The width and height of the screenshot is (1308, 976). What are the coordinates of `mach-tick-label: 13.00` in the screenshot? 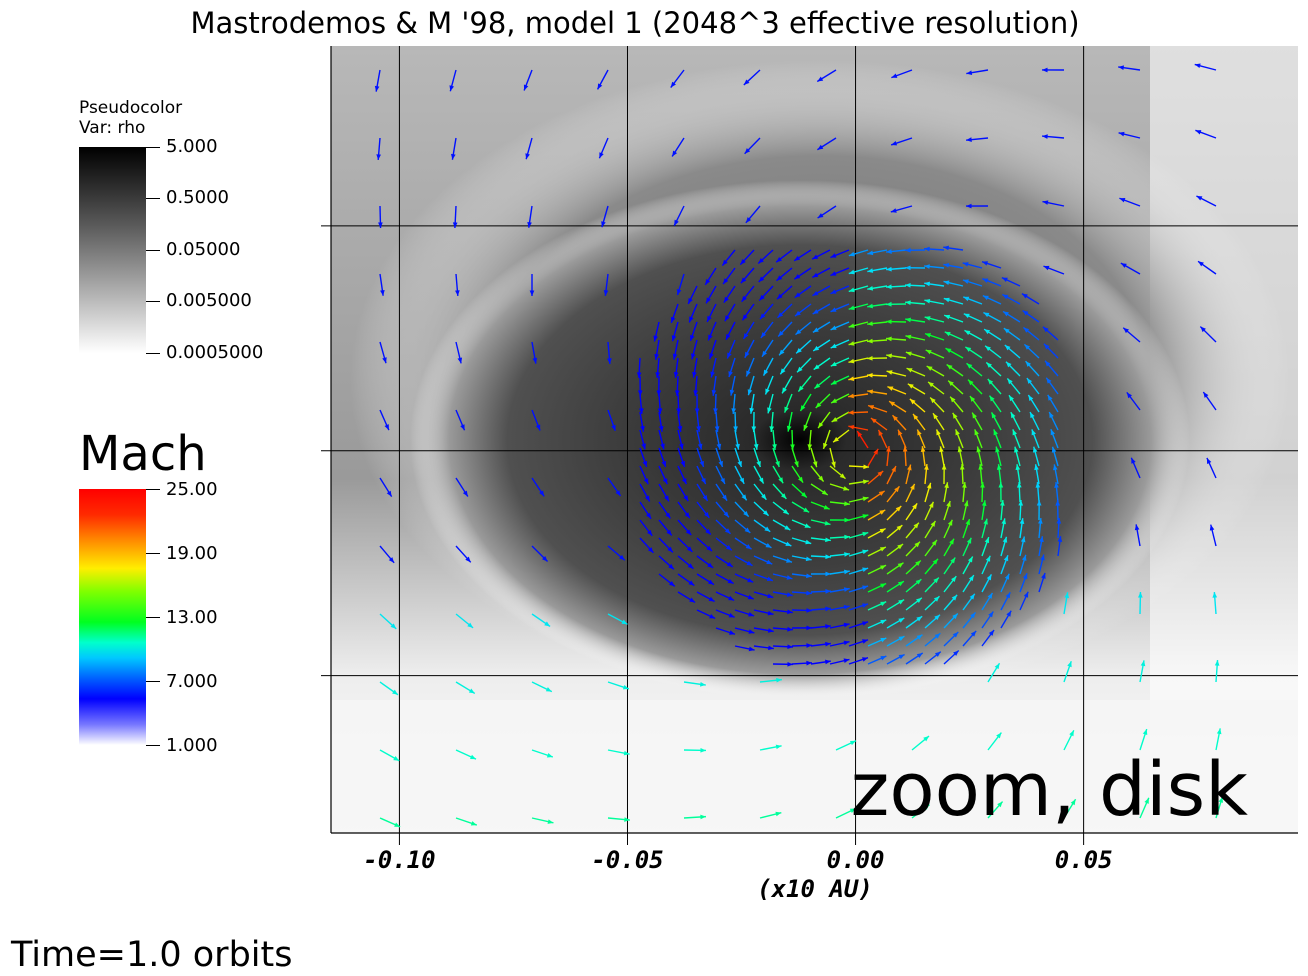 It's located at (192, 617).